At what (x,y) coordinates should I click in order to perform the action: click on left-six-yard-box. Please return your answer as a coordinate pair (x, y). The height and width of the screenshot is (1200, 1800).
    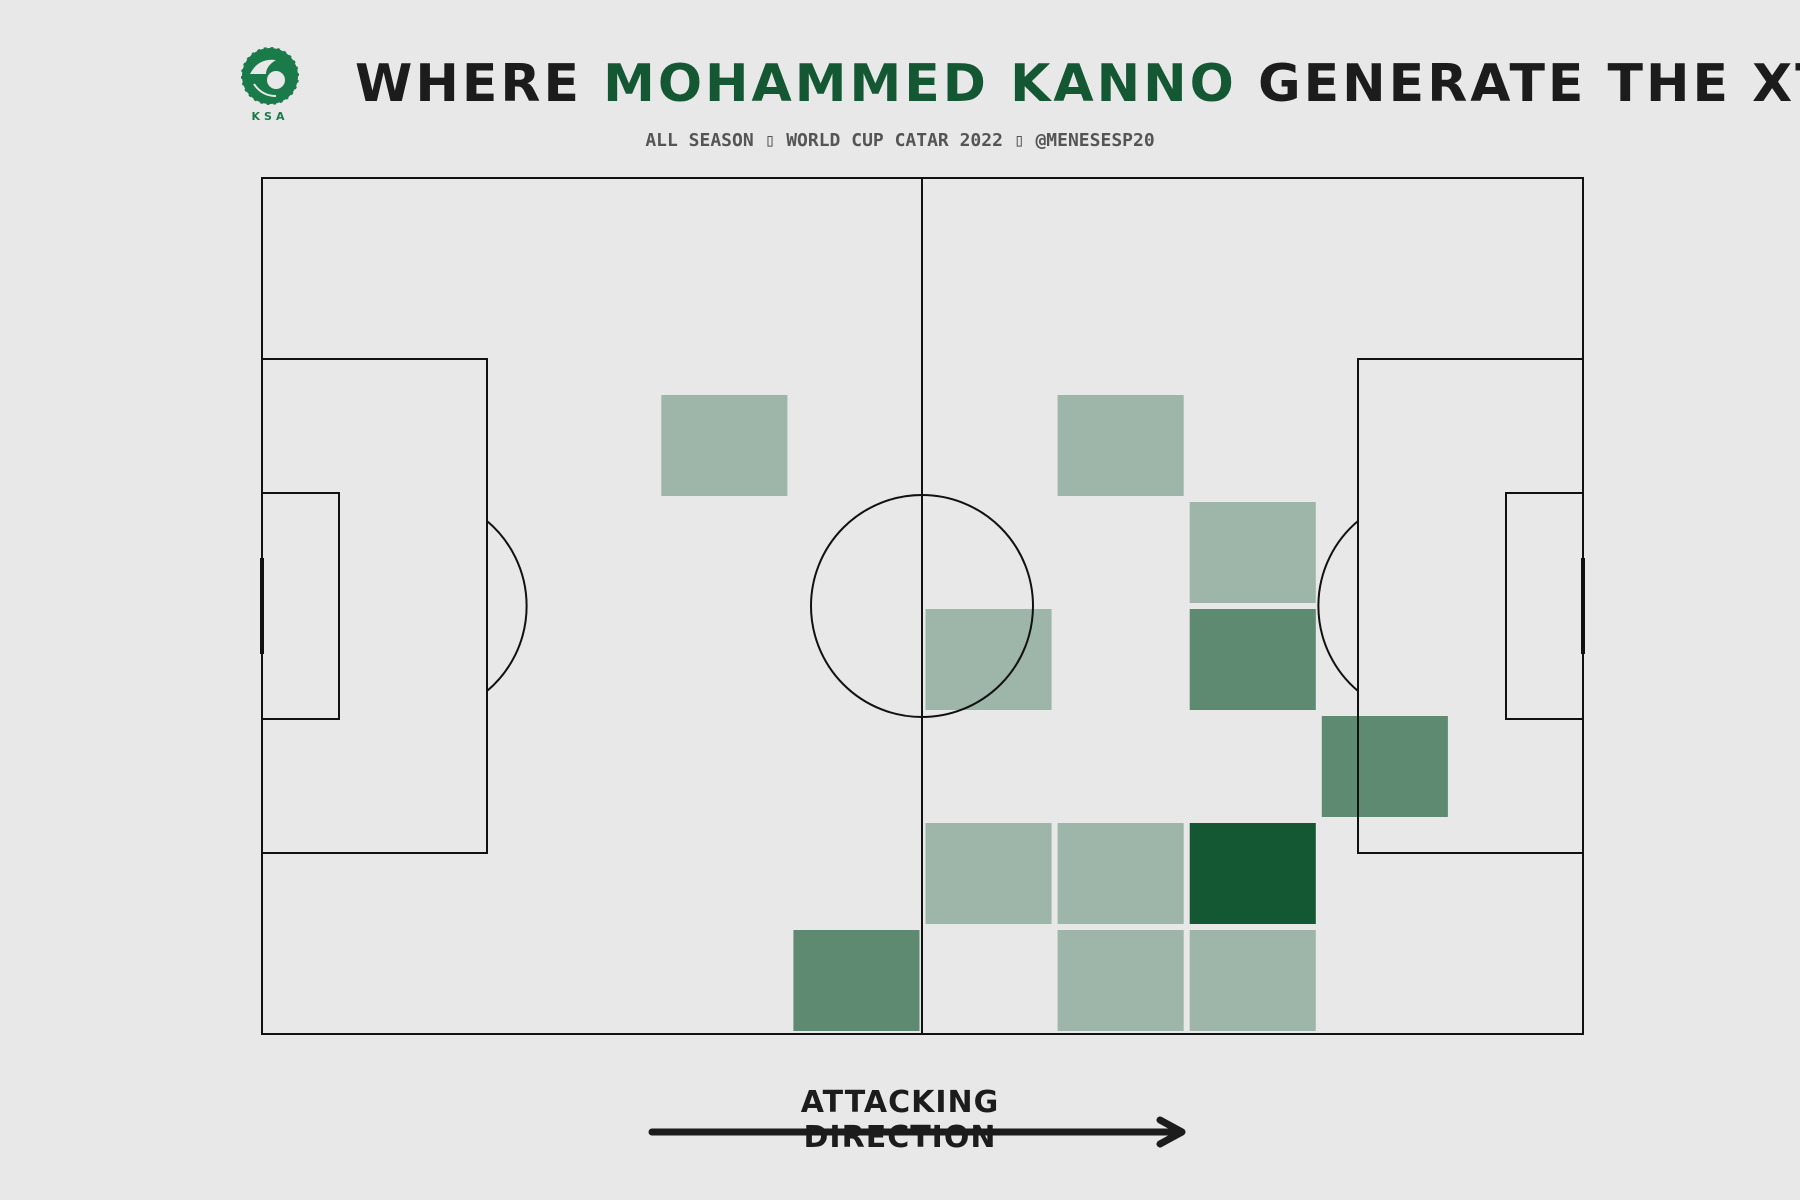
    Looking at the image, I should click on (300, 606).